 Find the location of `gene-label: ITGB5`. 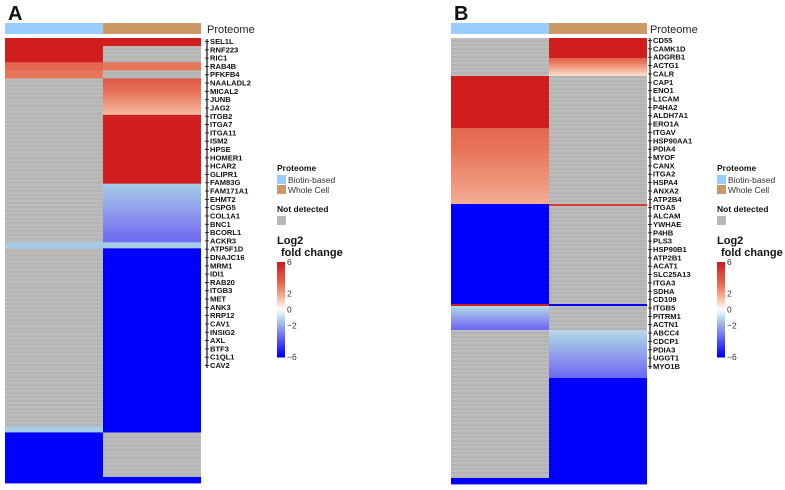

gene-label: ITGB5 is located at coordinates (664, 307).